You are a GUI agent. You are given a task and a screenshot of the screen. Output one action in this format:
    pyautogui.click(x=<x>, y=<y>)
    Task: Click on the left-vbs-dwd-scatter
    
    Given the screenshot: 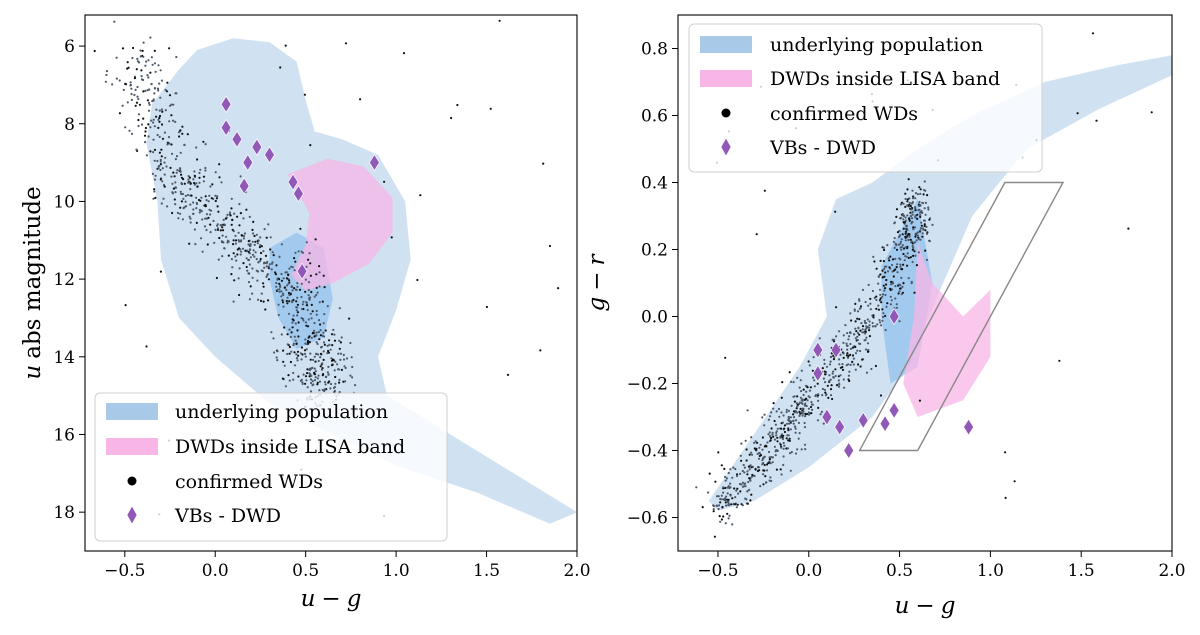 What is the action you would take?
    pyautogui.click(x=300, y=188)
    